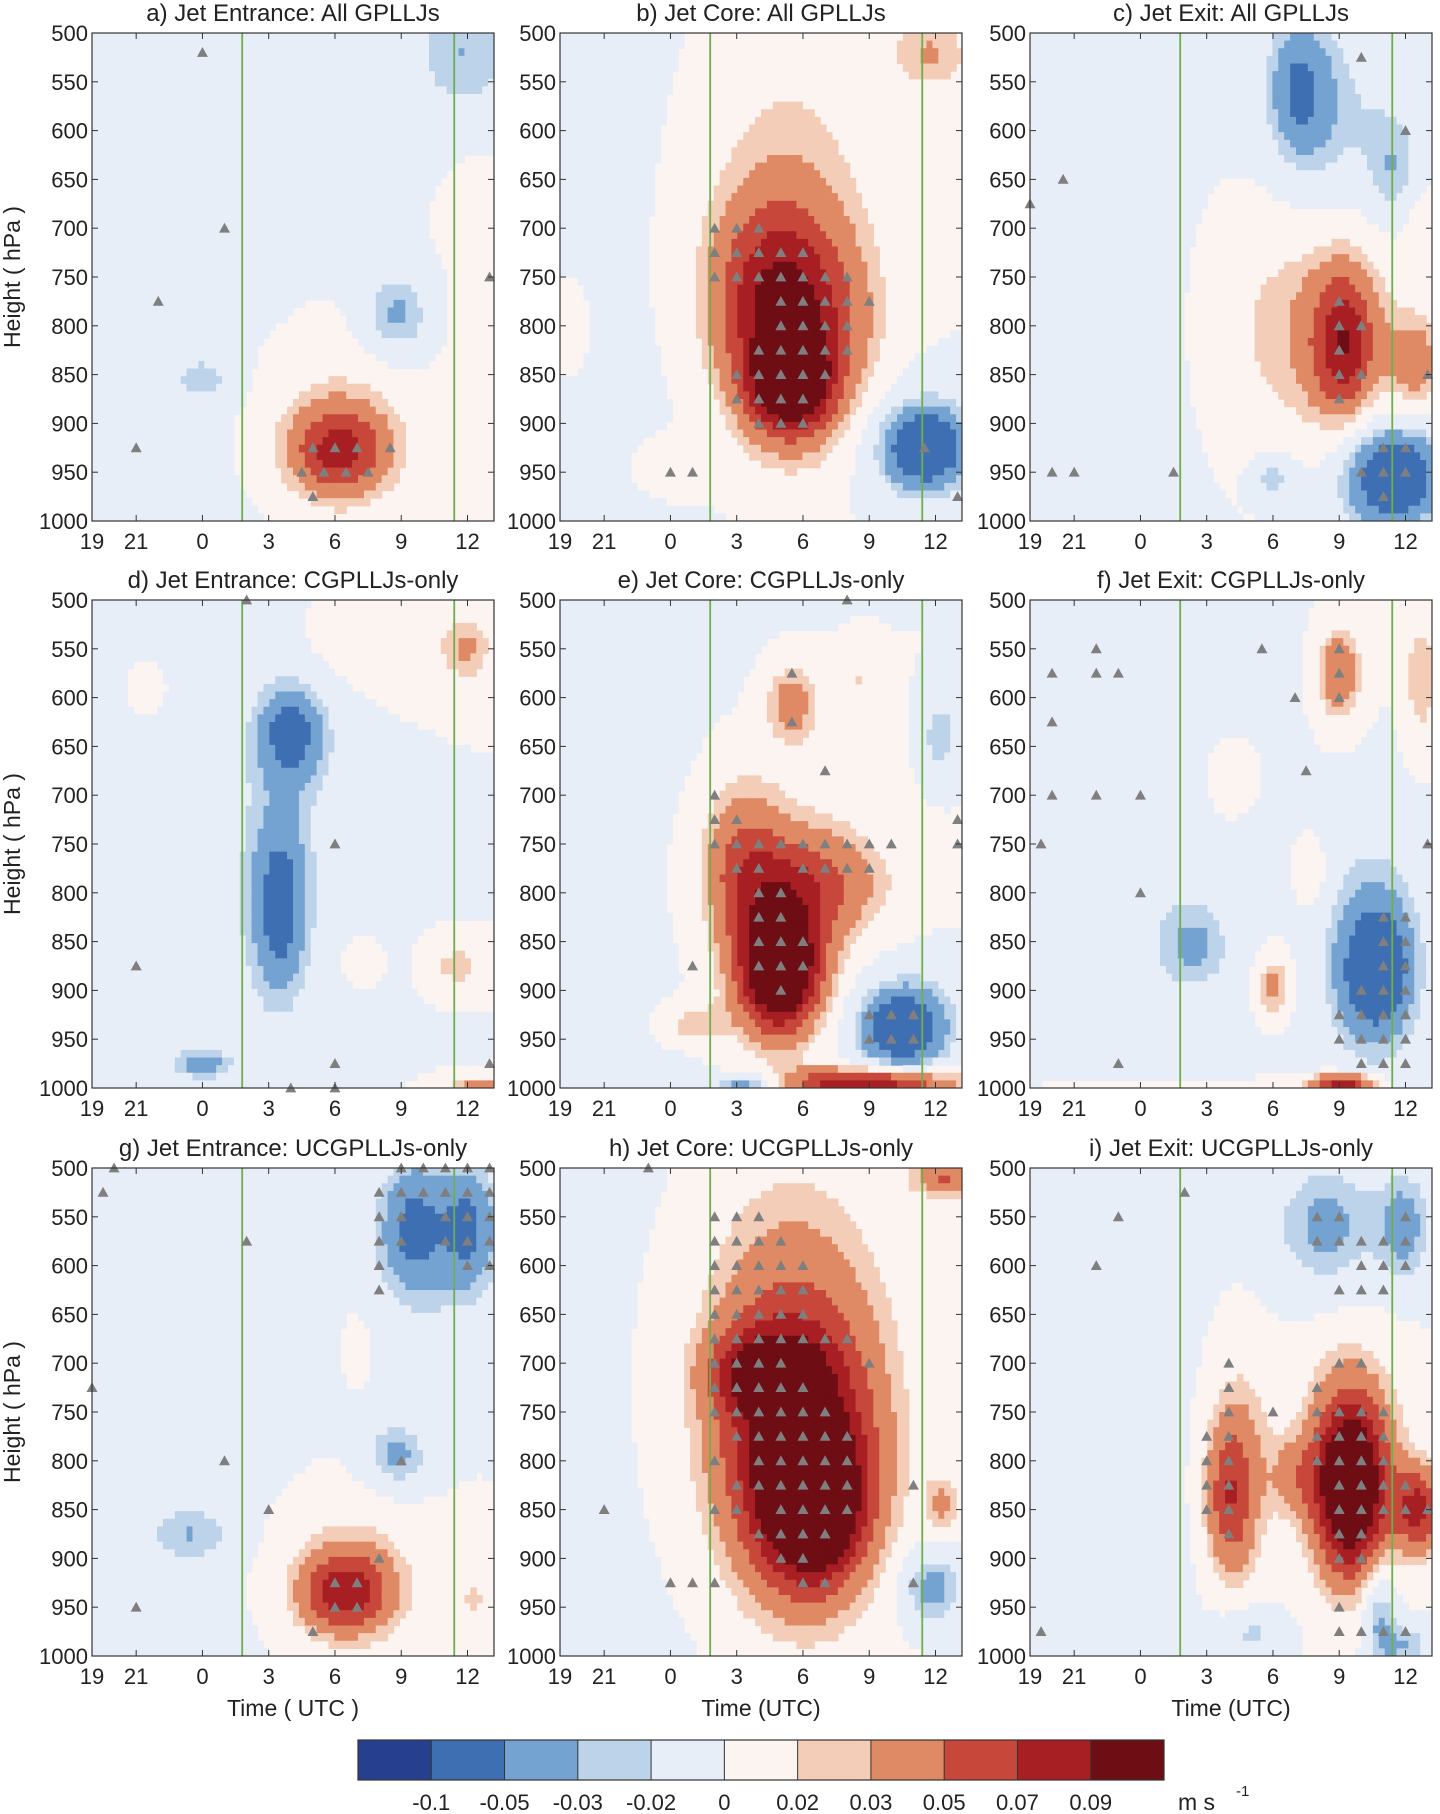 Image resolution: width=1440 pixels, height=1814 pixels. What do you see at coordinates (92, 541) in the screenshot?
I see `x-tick-label: 19` at bounding box center [92, 541].